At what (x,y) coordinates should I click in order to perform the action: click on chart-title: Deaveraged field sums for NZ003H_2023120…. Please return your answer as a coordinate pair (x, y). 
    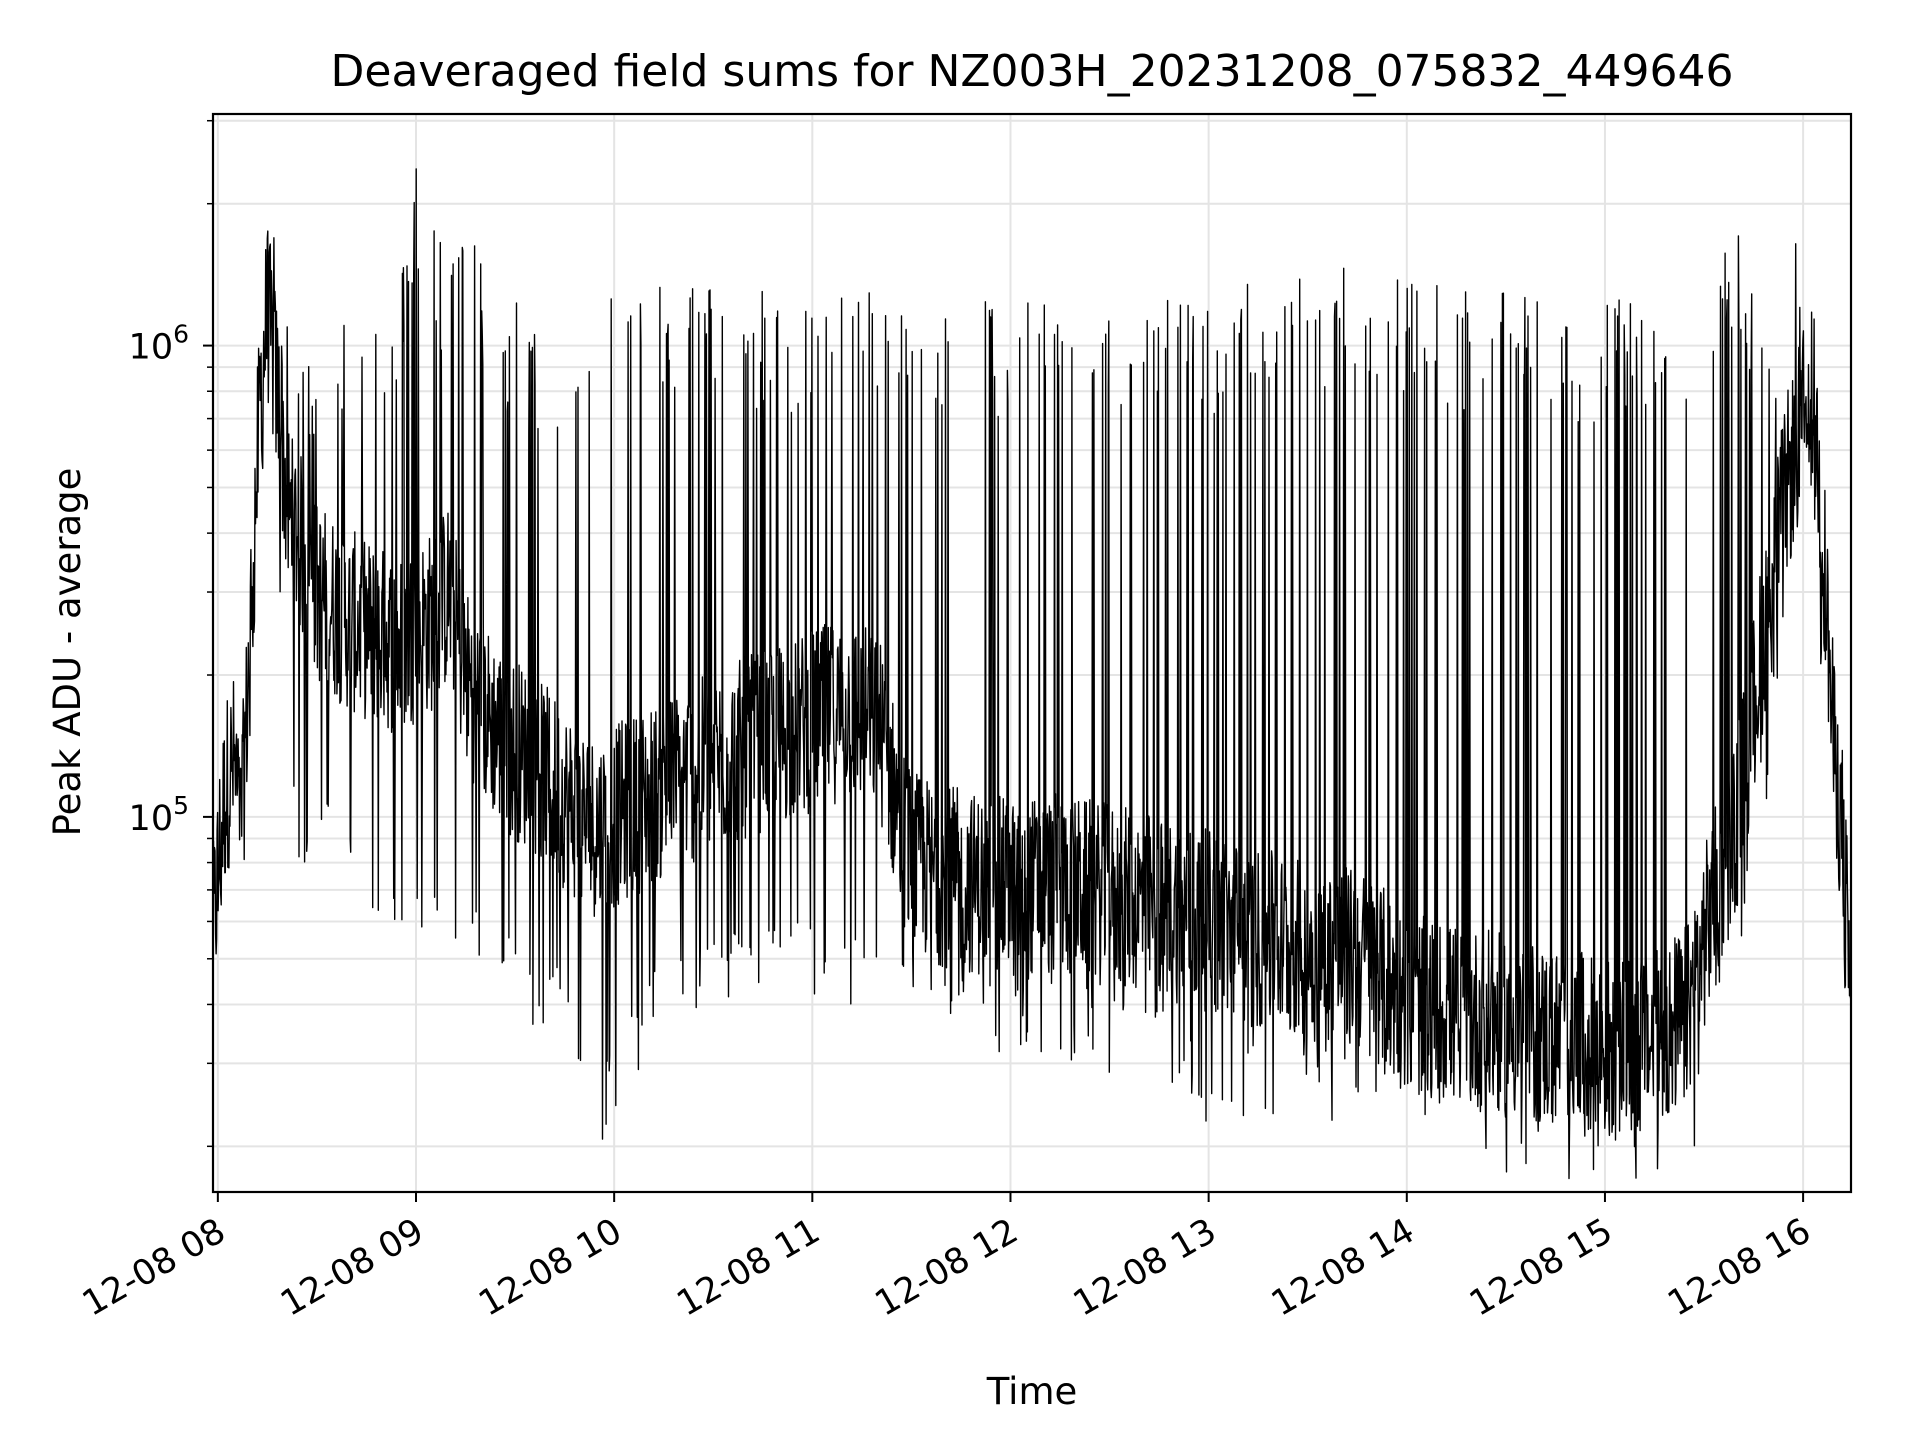
    Looking at the image, I should click on (1032, 71).